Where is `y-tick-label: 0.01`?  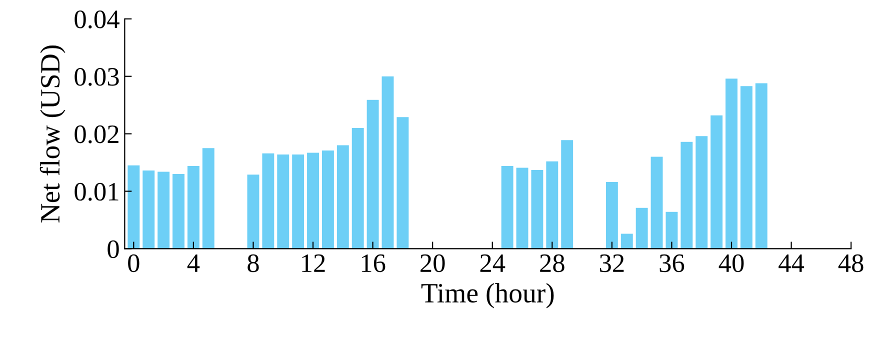 y-tick-label: 0.01 is located at coordinates (96, 191).